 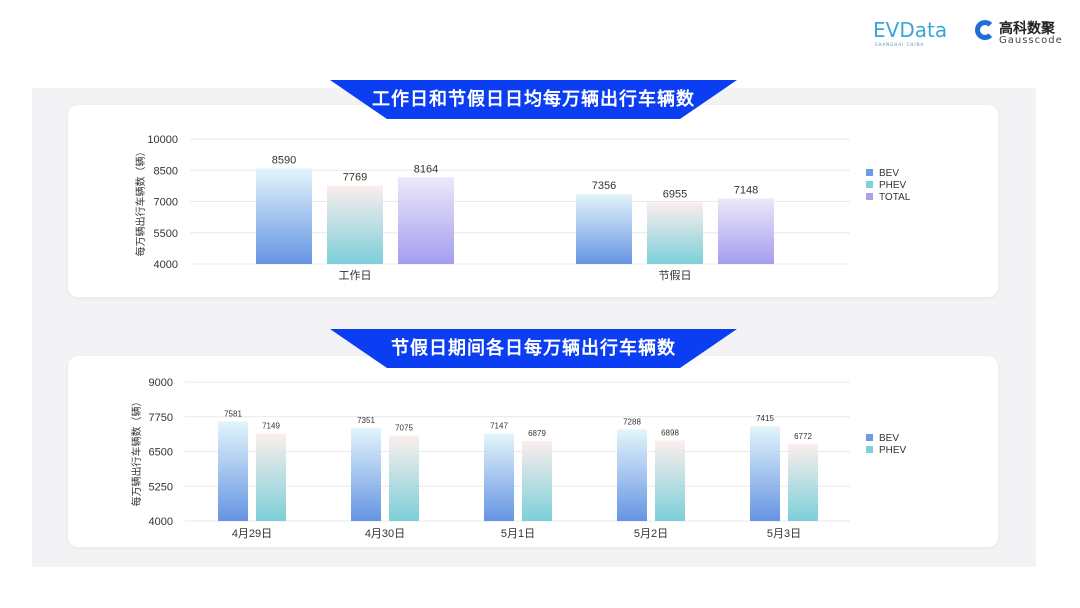 I want to click on legend-swatch-total, so click(x=869, y=196).